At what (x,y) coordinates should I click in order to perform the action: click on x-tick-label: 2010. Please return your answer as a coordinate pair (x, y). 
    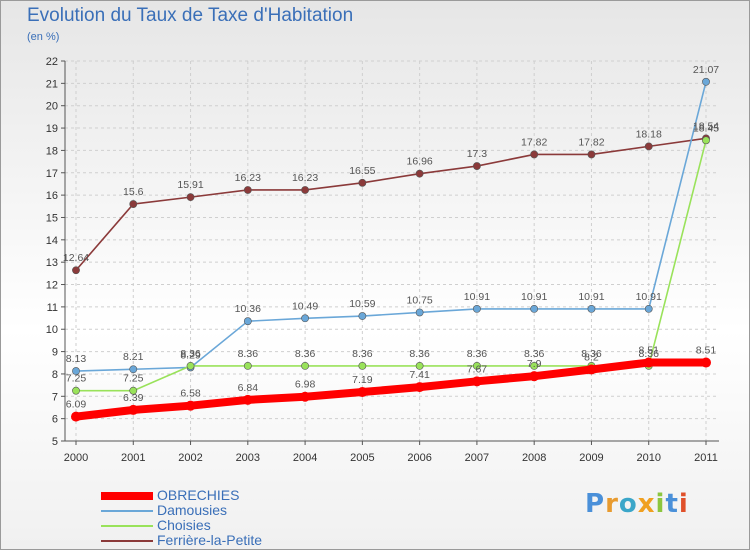
    Looking at the image, I should click on (648, 458).